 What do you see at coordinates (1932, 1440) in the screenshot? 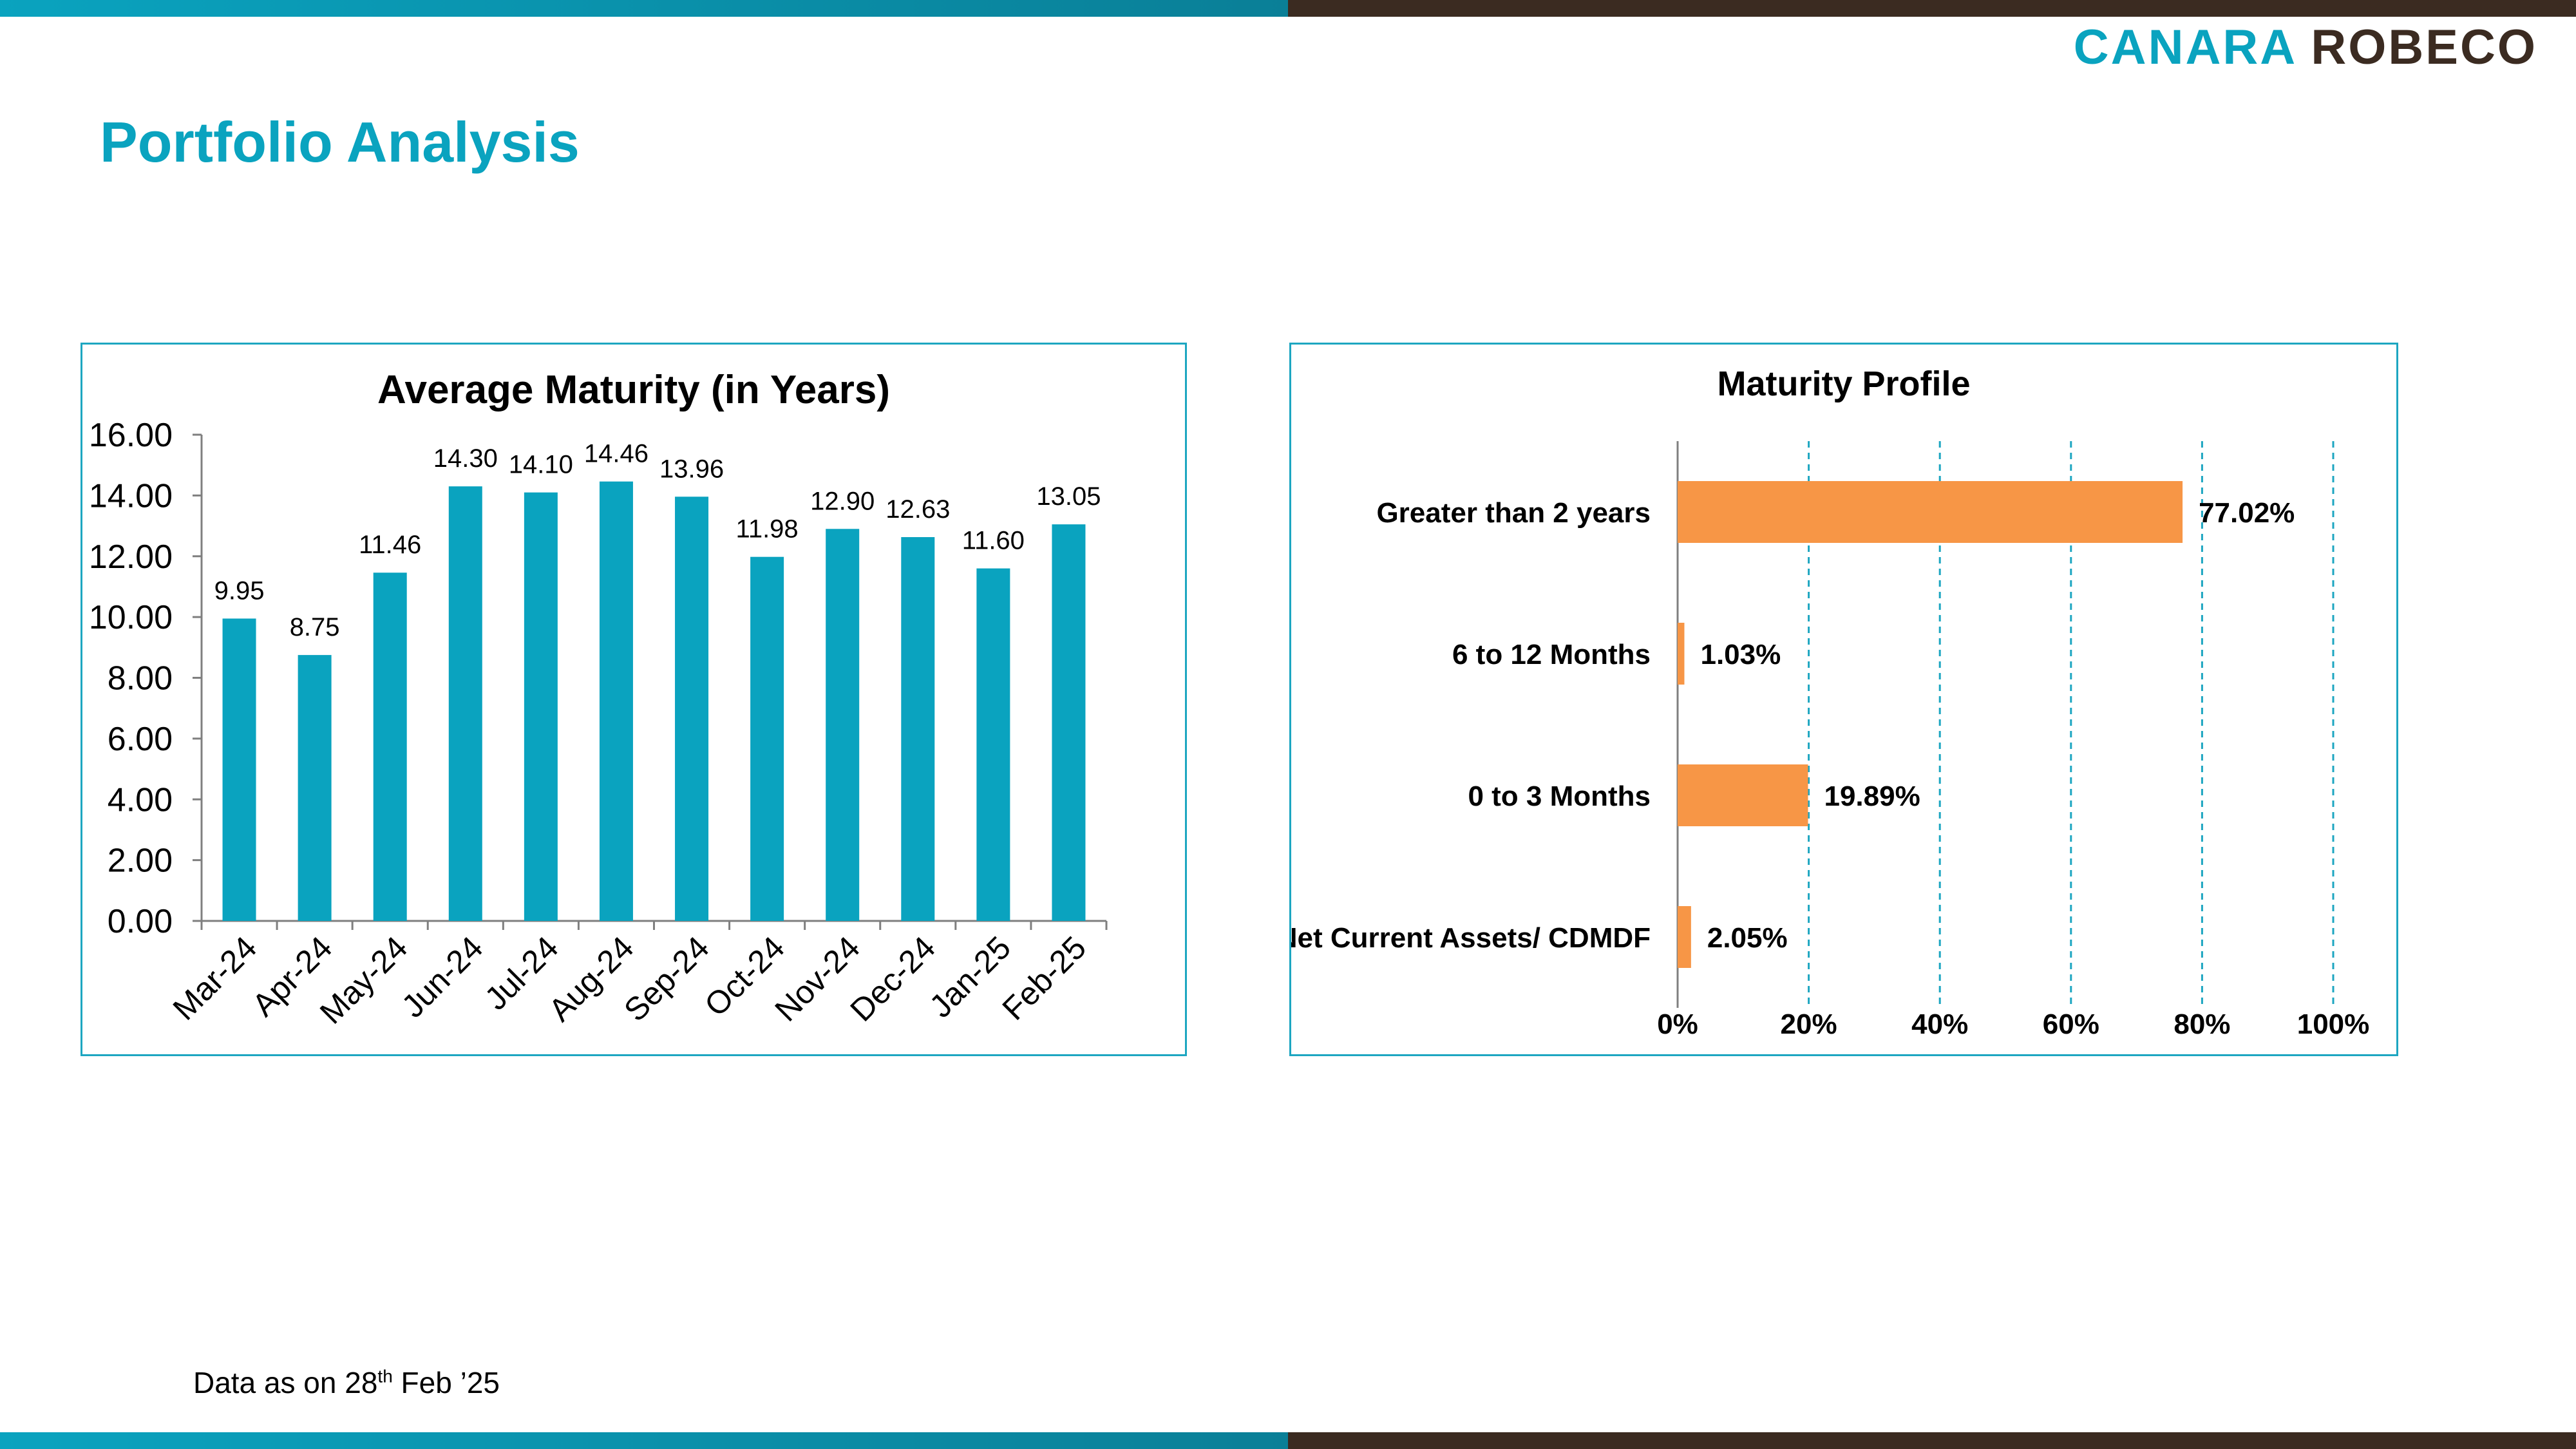
I see `bottom-accent-brown` at bounding box center [1932, 1440].